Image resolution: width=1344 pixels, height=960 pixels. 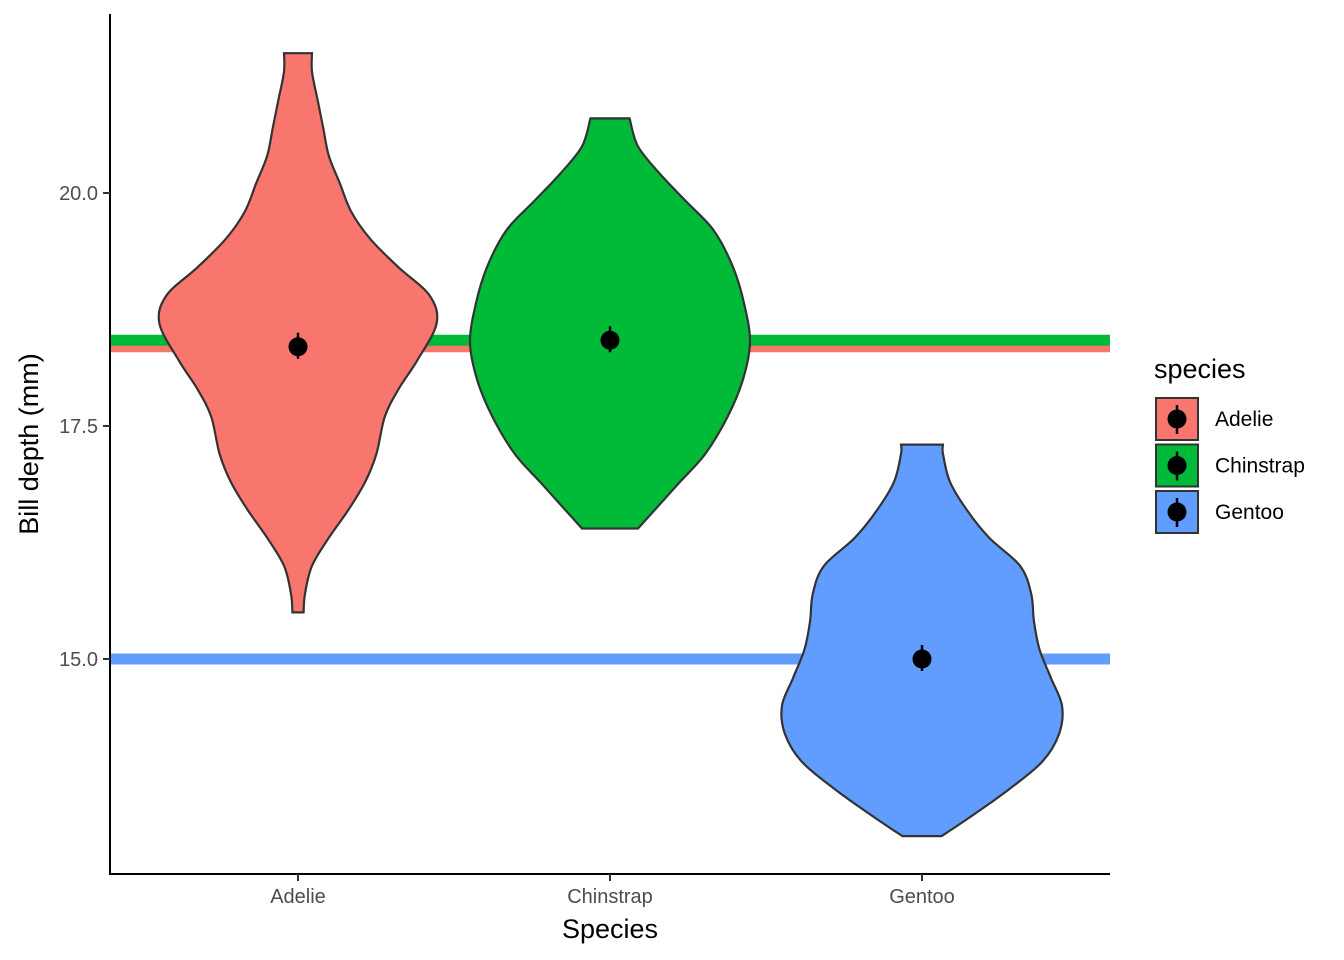 What do you see at coordinates (922, 897) in the screenshot?
I see `x-tick-label: Gentoo` at bounding box center [922, 897].